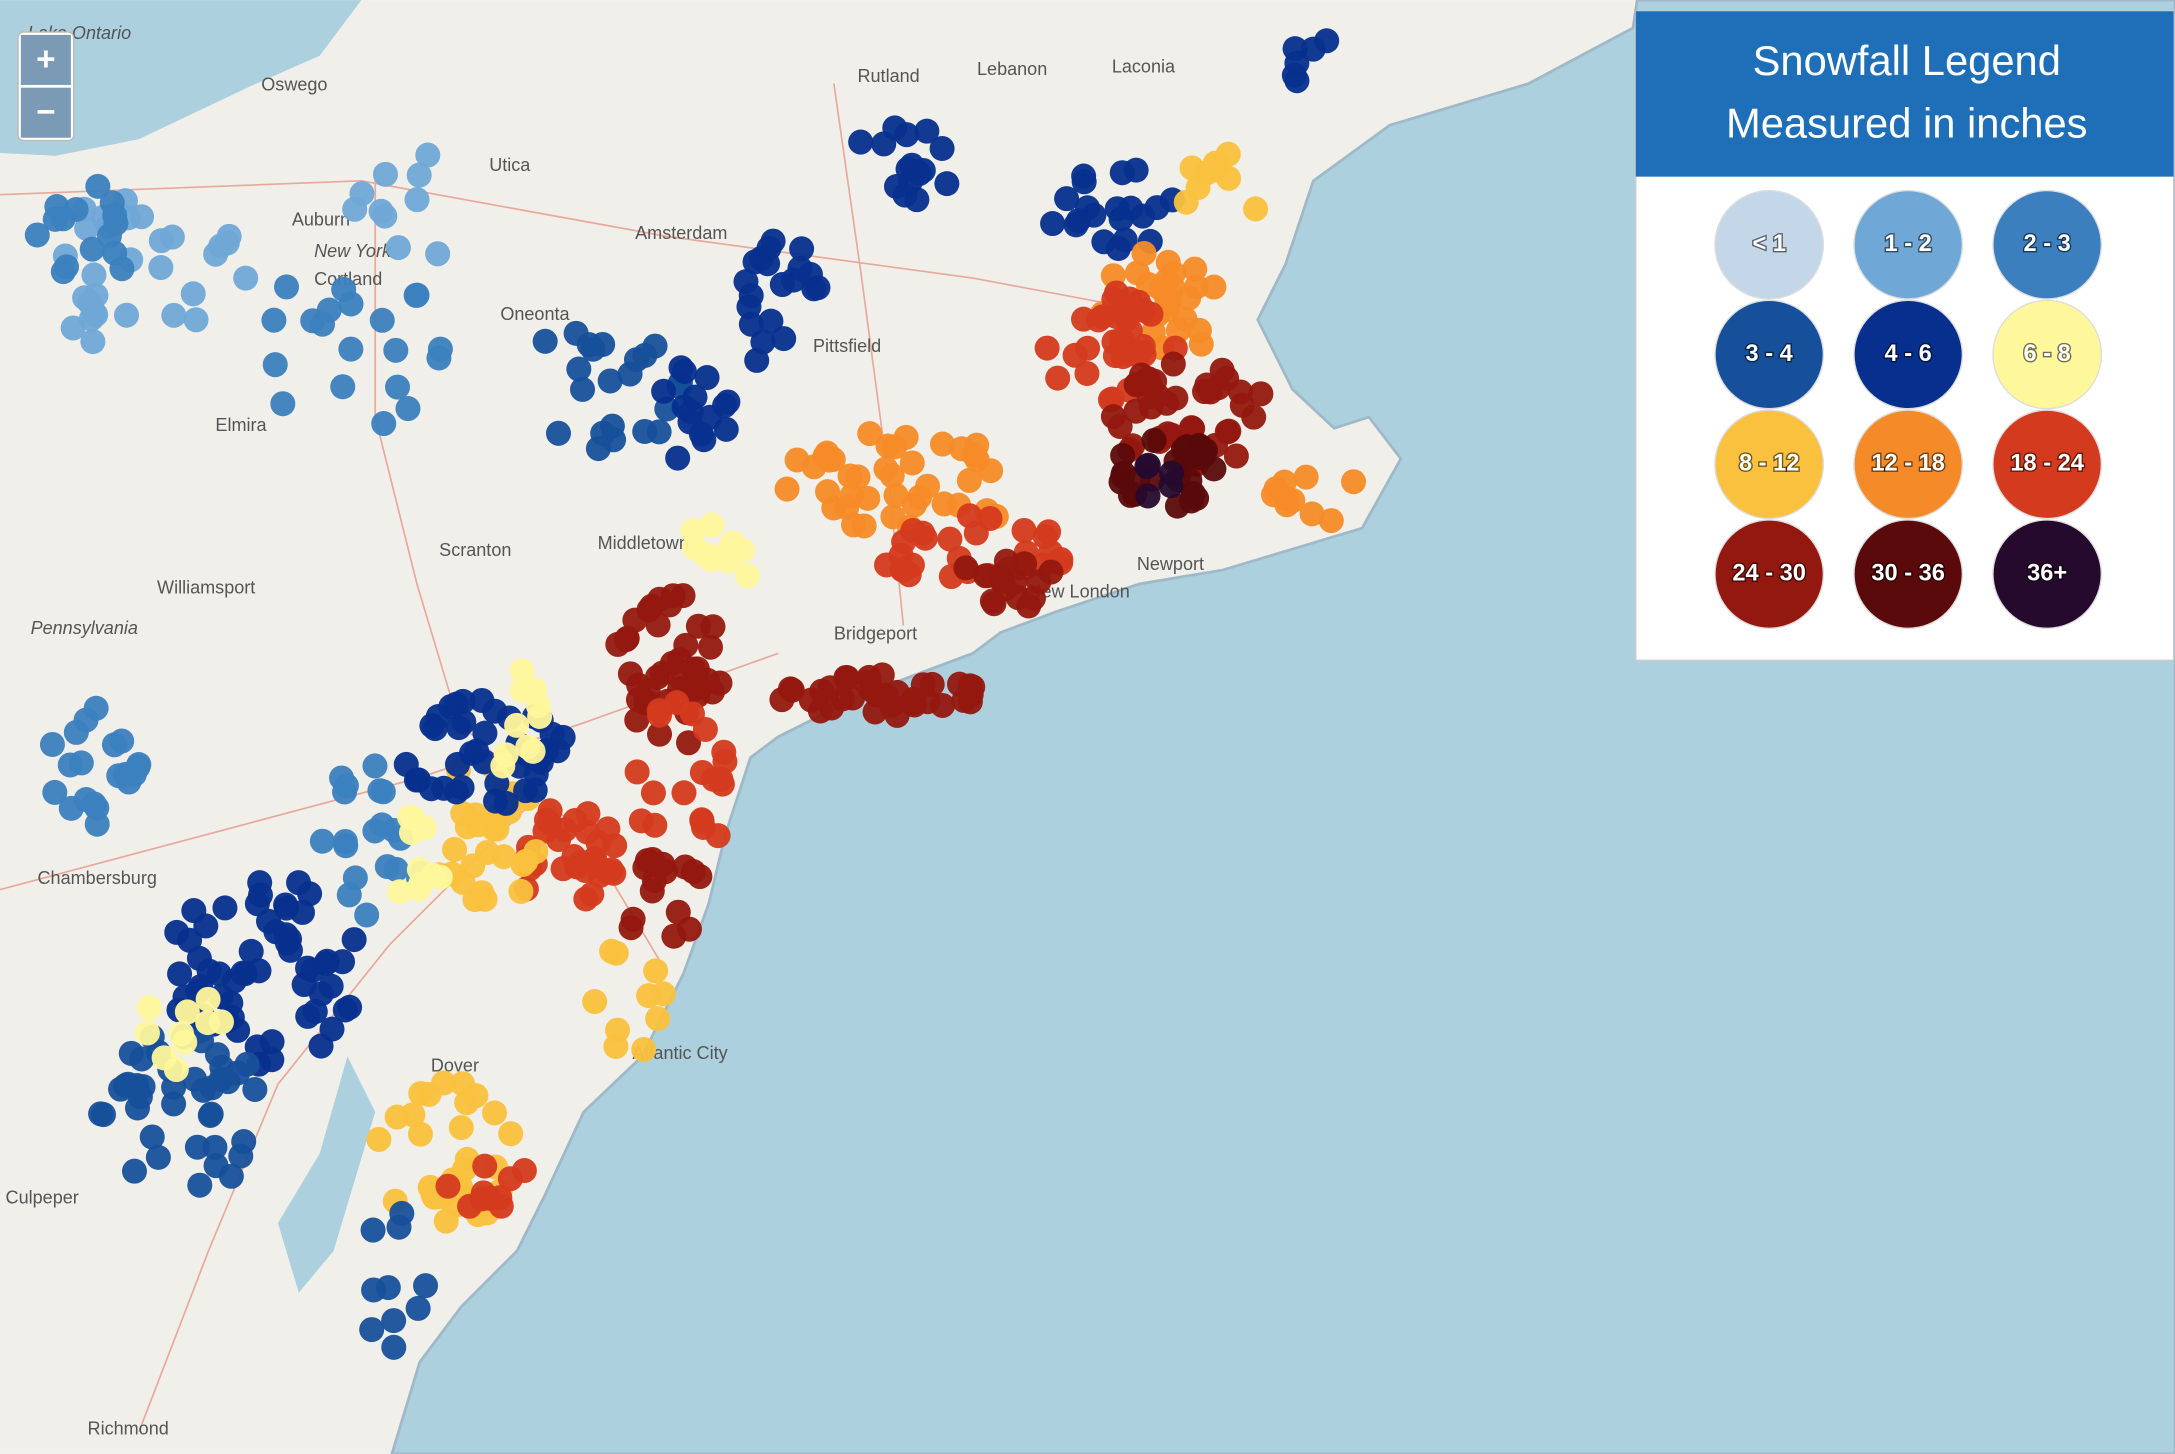 This screenshot has width=2175, height=1454. Describe the element at coordinates (128, 1428) in the screenshot. I see `place-label: Richmond` at that location.